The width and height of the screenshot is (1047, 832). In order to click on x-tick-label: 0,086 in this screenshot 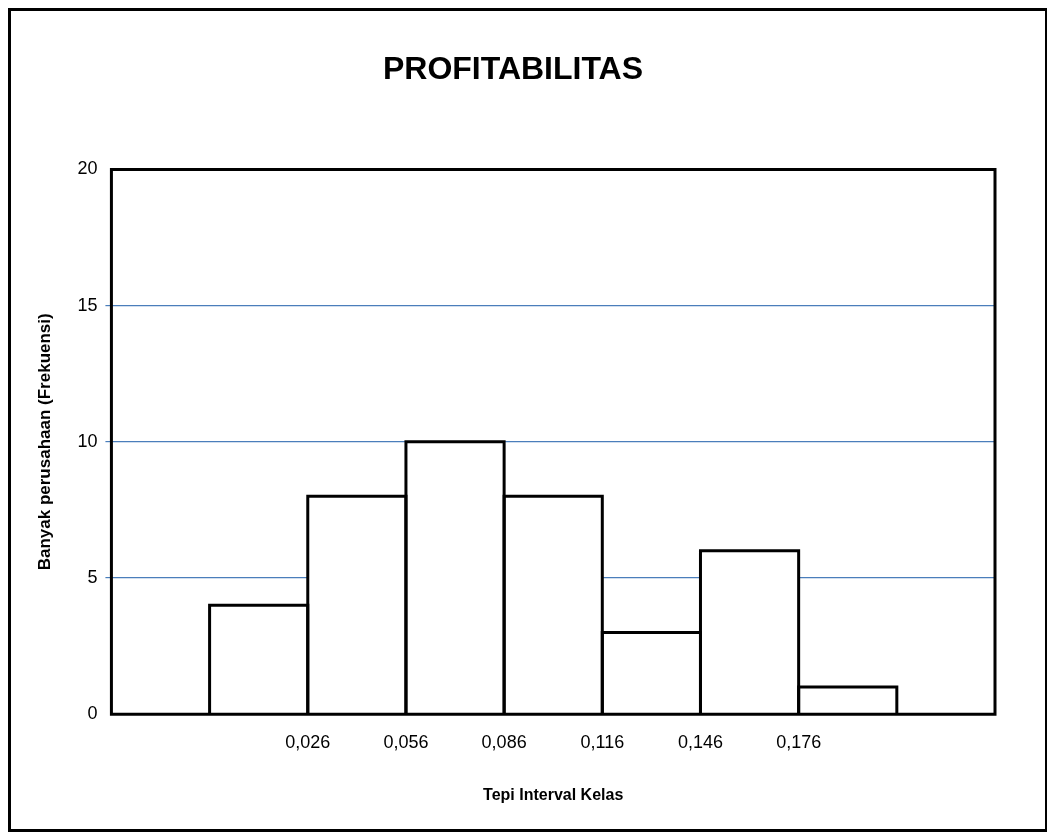, I will do `click(504, 741)`.